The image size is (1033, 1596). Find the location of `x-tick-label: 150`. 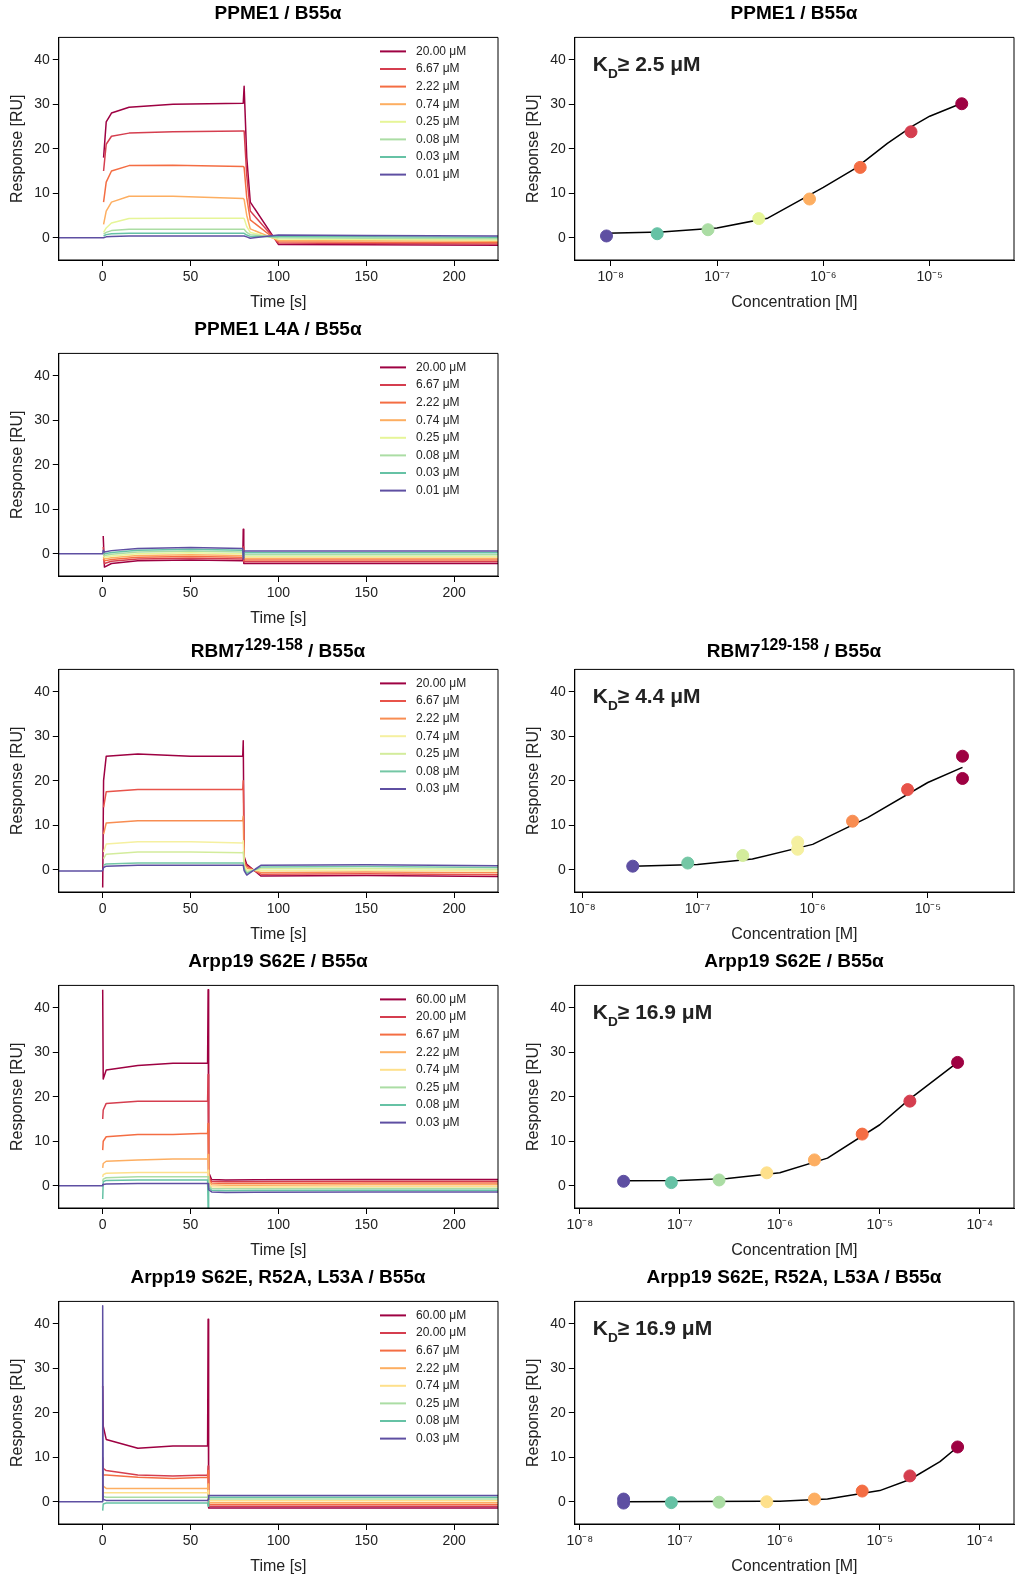

x-tick-label: 150 is located at coordinates (366, 908).